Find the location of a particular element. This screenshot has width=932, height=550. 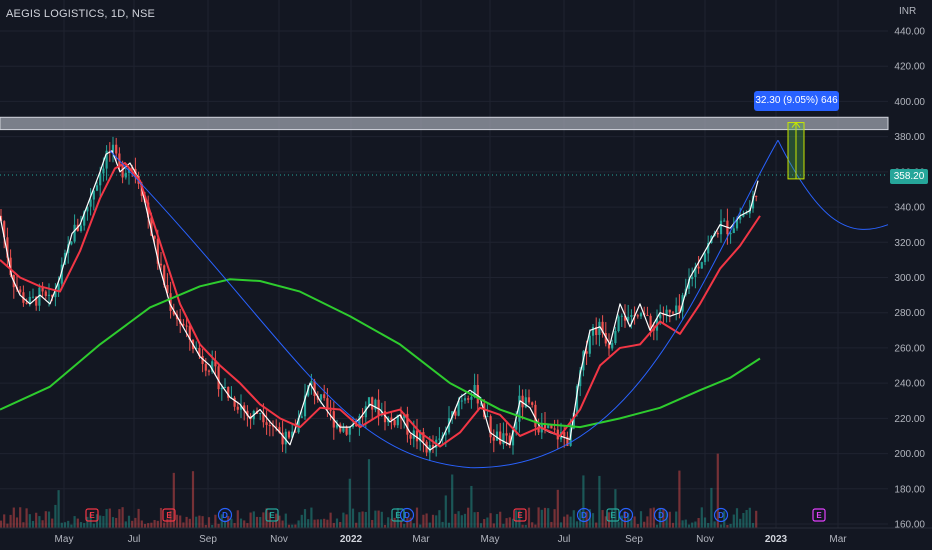

y-tick-label: 220.00 is located at coordinates (909, 419).